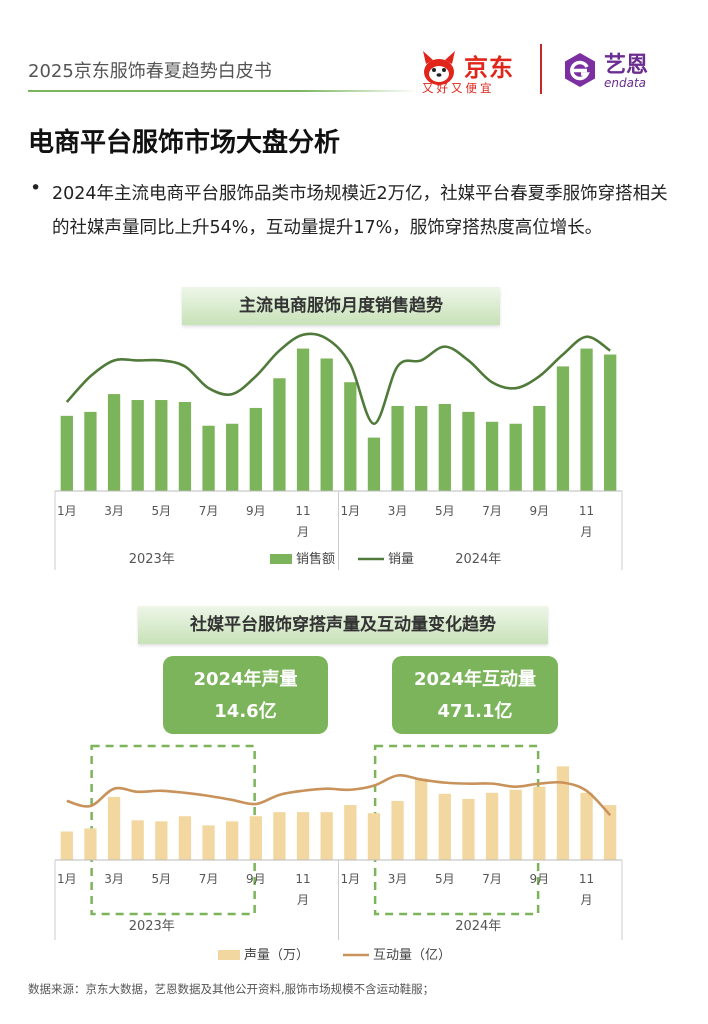 Image resolution: width=708 pixels, height=1024 pixels. I want to click on legend-line-label: 销量, so click(401, 559).